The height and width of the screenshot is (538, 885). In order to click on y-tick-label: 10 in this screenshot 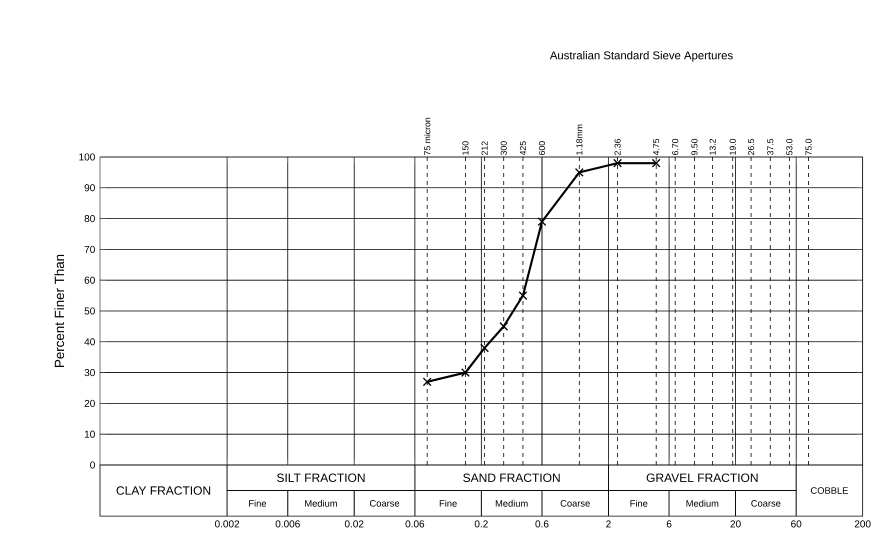, I will do `click(89, 434)`.